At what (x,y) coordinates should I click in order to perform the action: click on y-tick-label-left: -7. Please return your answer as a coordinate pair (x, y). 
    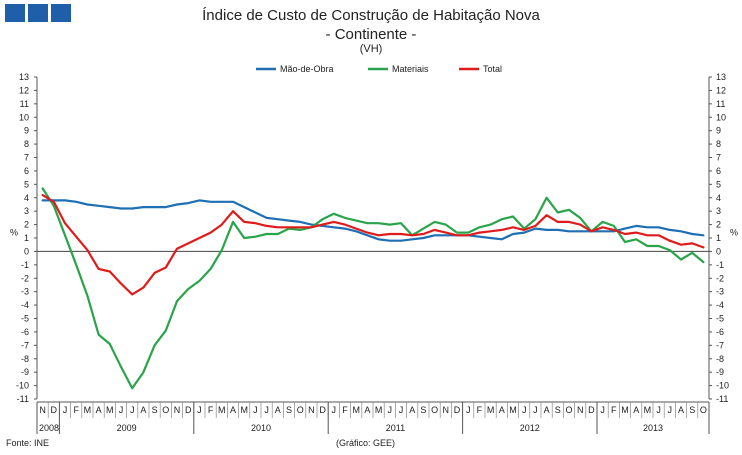
    Looking at the image, I should click on (25, 345).